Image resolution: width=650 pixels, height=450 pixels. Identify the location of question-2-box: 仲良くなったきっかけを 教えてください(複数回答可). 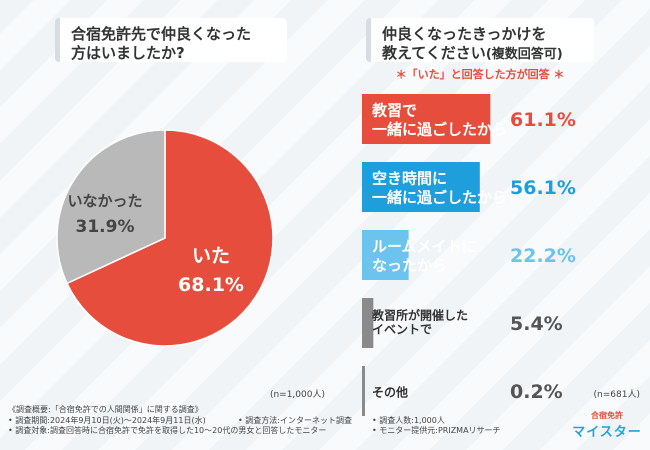
(480, 40).